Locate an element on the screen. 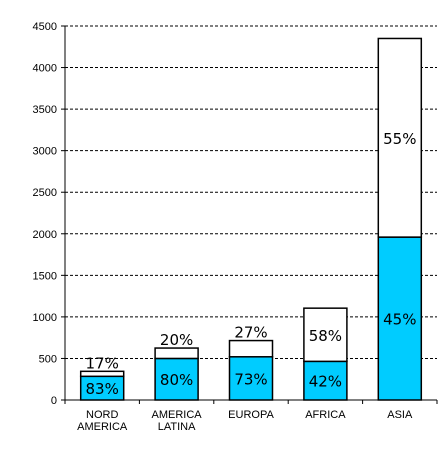  y-tick-label: 0 is located at coordinates (54, 401).